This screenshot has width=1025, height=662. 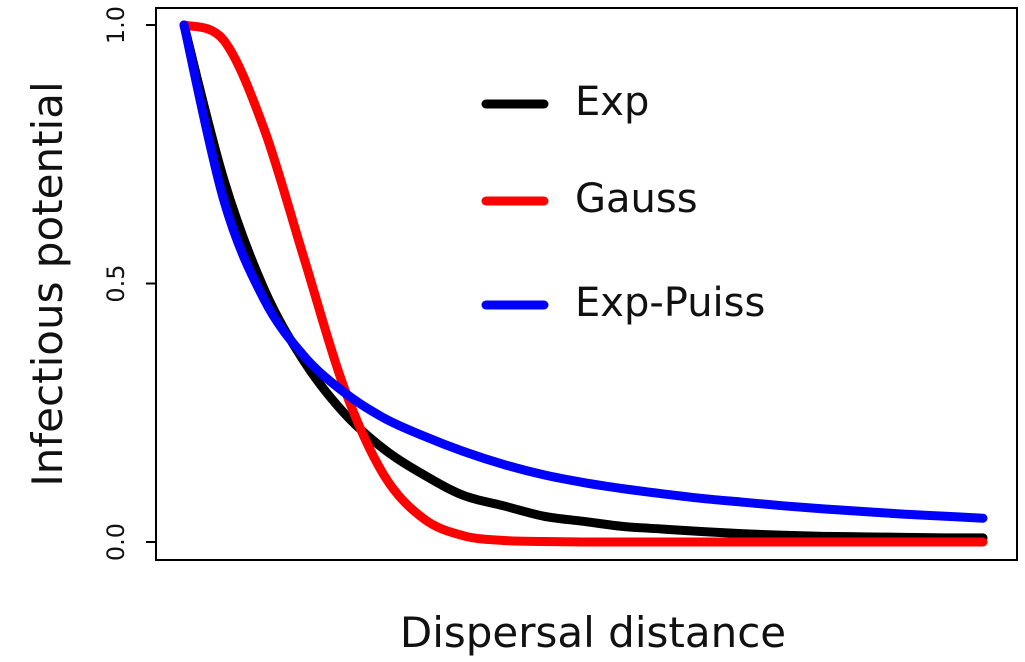 I want to click on legend-label-exp: Exp, so click(x=612, y=102).